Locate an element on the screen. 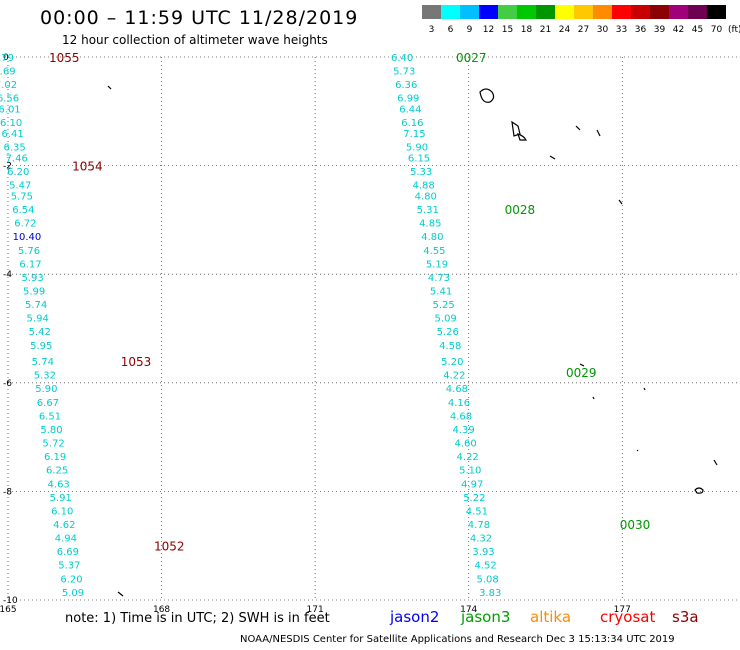 This screenshot has width=740, height=650. wave-height-value: 6.19 is located at coordinates (55, 457).